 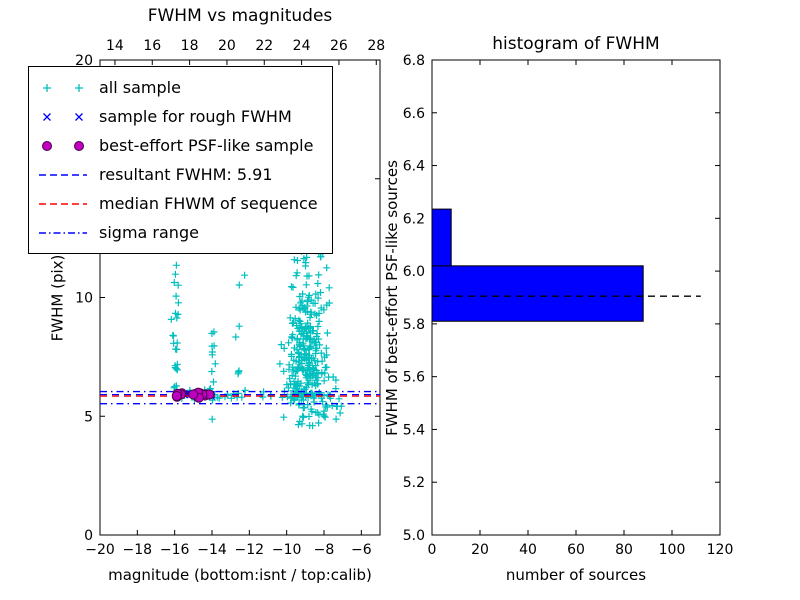 I want to click on left-plot-ylabel: FWHM (pix), so click(x=57, y=297).